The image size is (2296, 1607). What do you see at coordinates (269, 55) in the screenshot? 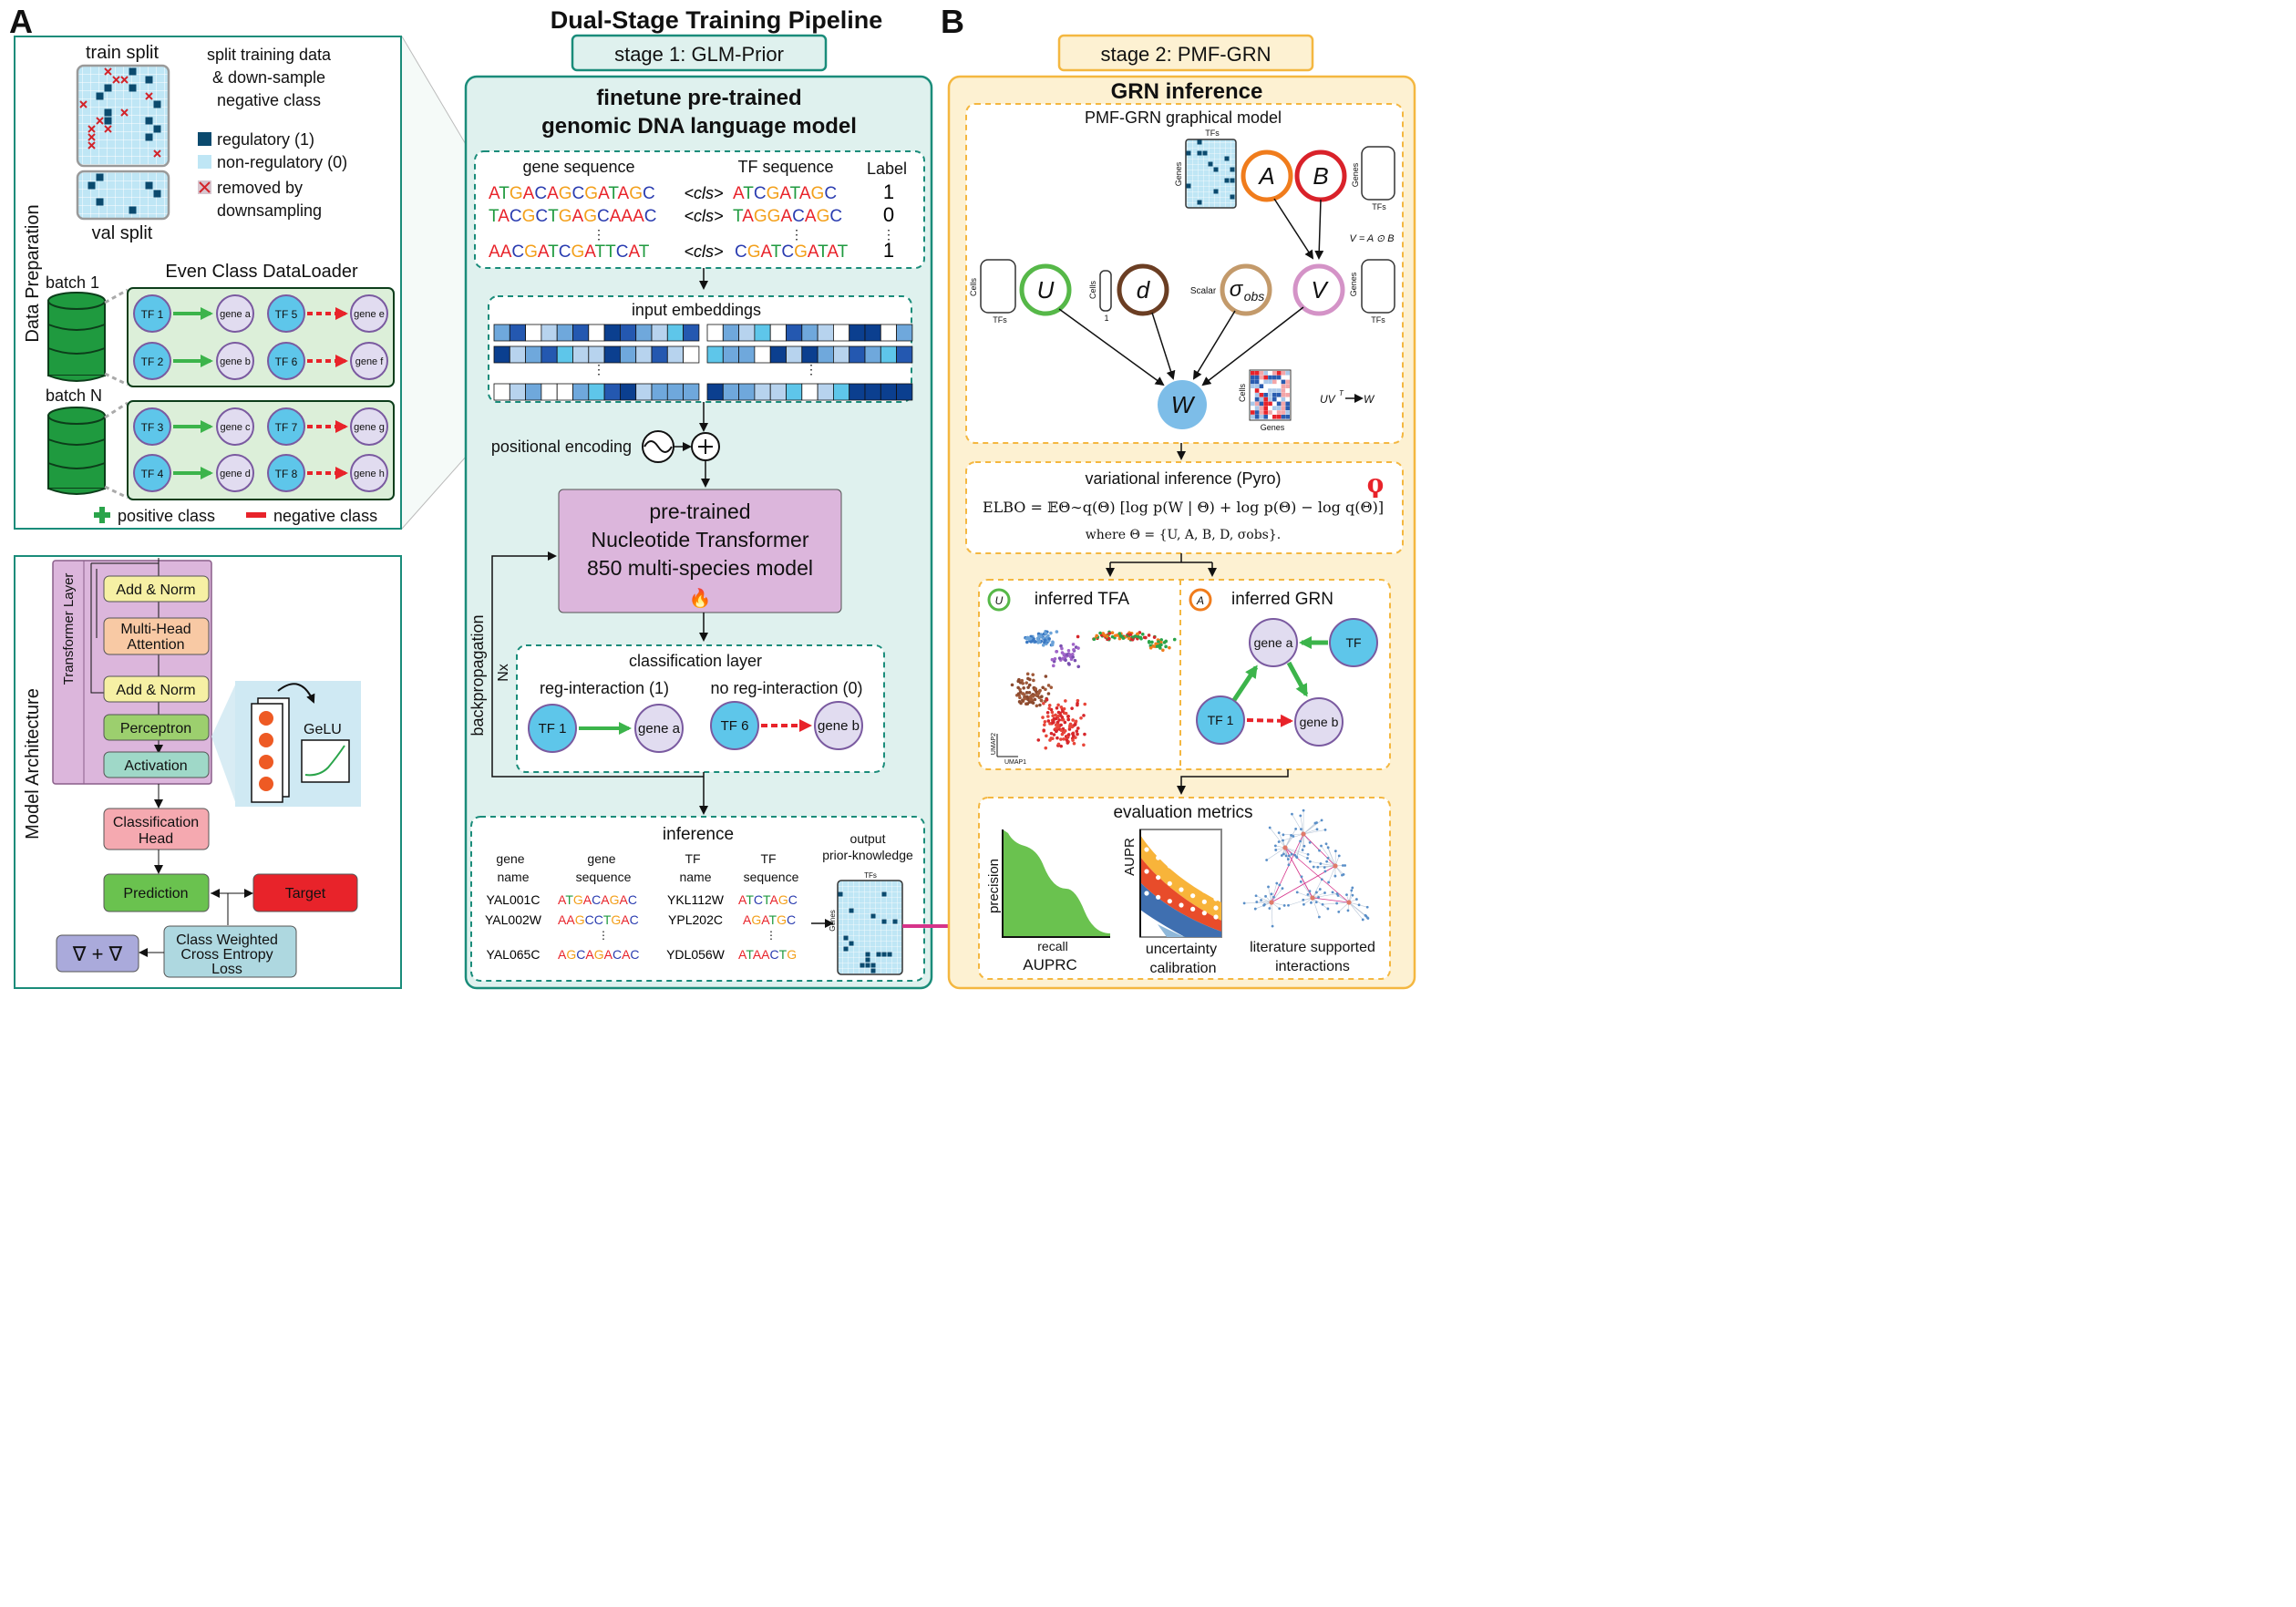
I see `split-desc-1: split training data` at bounding box center [269, 55].